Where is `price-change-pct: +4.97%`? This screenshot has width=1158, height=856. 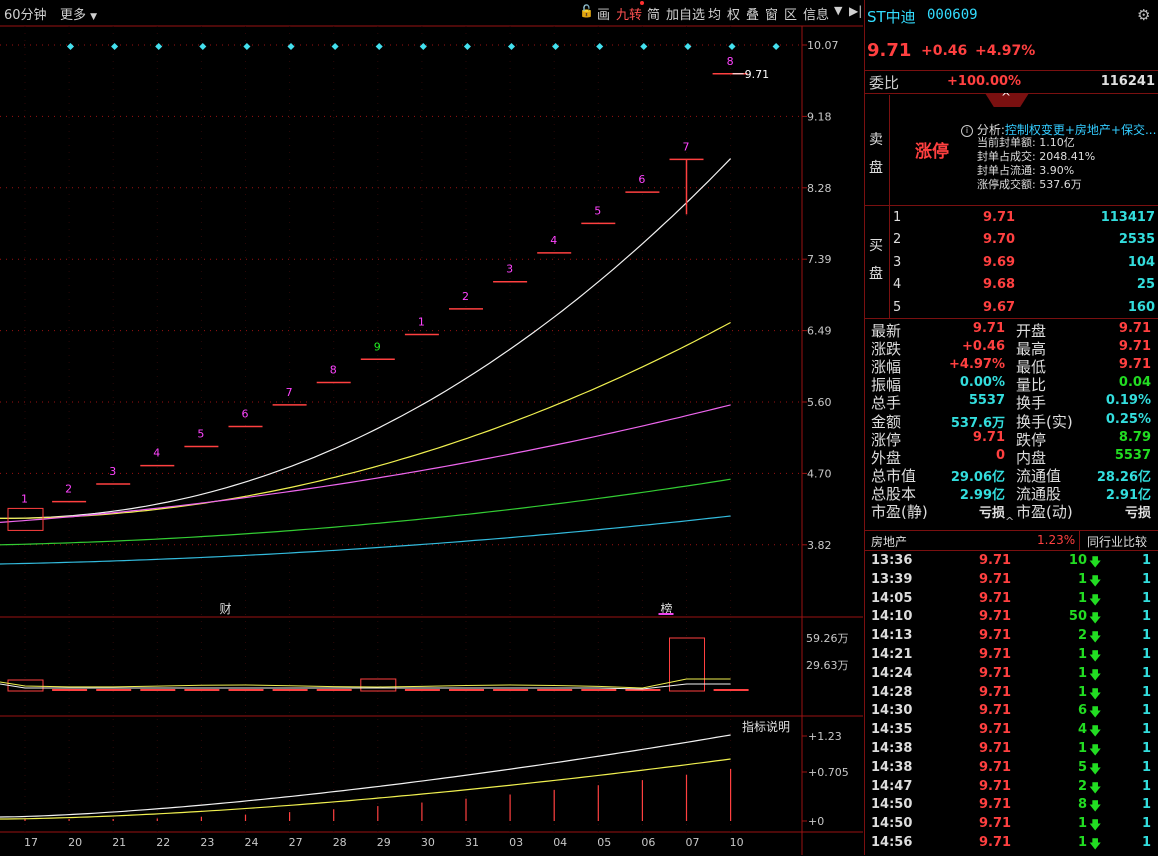 price-change-pct: +4.97% is located at coordinates (1005, 51).